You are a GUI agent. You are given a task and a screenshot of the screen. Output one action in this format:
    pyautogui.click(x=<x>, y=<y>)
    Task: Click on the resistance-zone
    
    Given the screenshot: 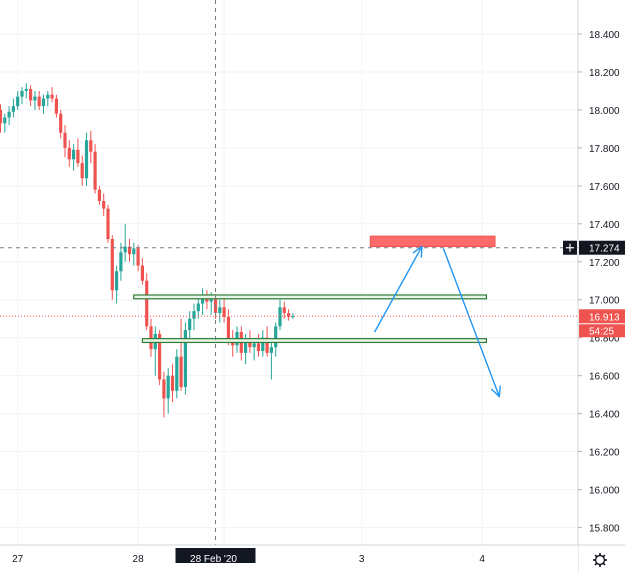 What is the action you would take?
    pyautogui.click(x=432, y=241)
    